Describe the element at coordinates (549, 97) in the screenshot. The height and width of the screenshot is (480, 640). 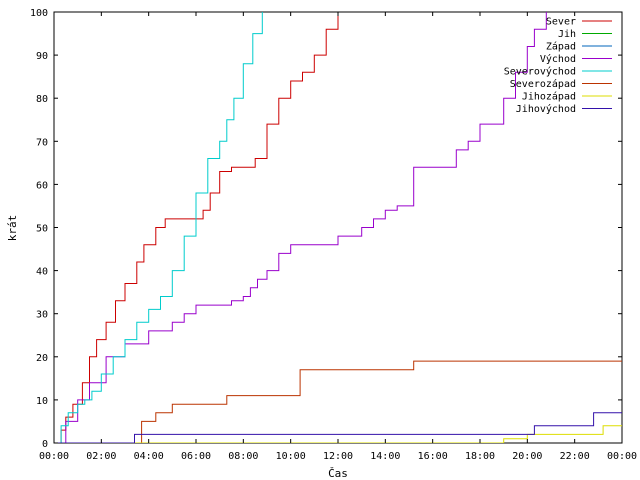
I see `legend-label: Jihozápad` at that location.